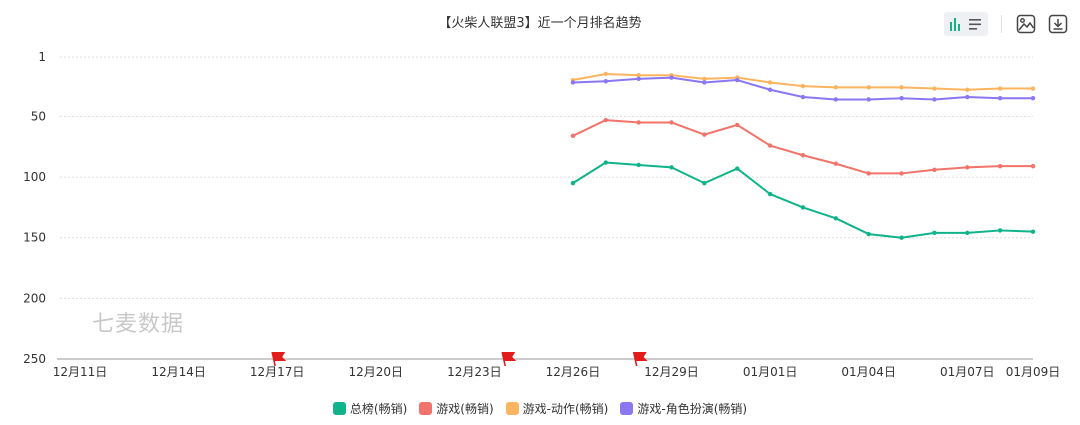 The width and height of the screenshot is (1080, 425). What do you see at coordinates (1007, 24) in the screenshot?
I see `chart-toolbar` at bounding box center [1007, 24].